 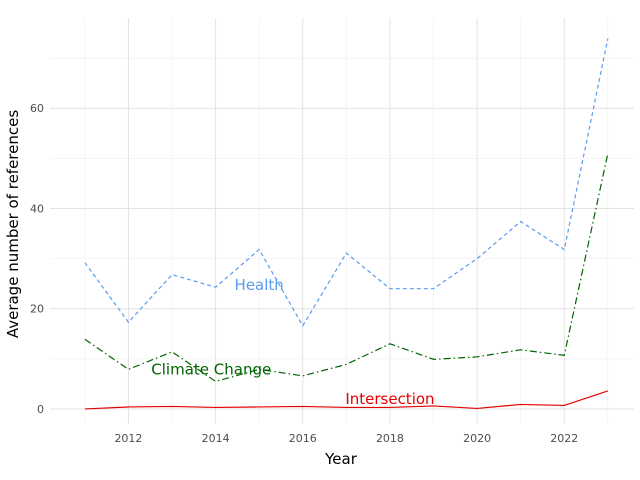 I want to click on x-tick-label: 2022, so click(x=564, y=438).